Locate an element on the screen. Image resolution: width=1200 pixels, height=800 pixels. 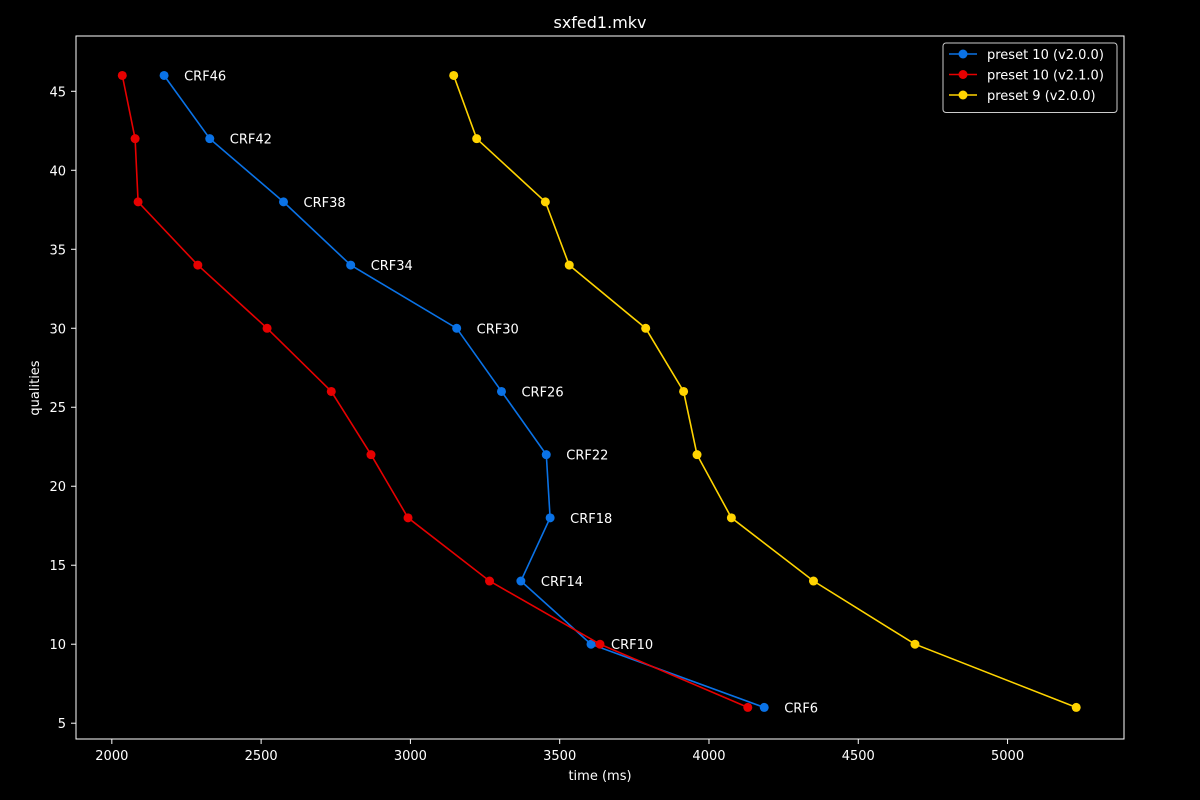
x-tick-label: 5000 is located at coordinates (1007, 756).